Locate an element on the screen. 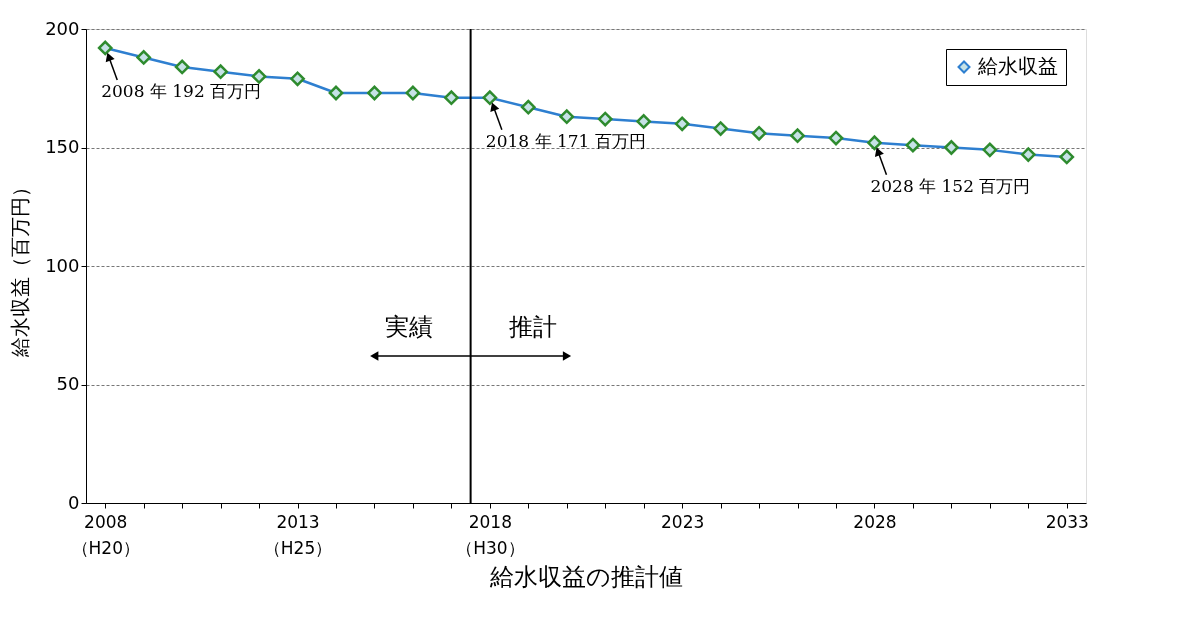 Image resolution: width=1188 pixels, height=627 pixels. legend-label: 給水収益 is located at coordinates (1017, 66).